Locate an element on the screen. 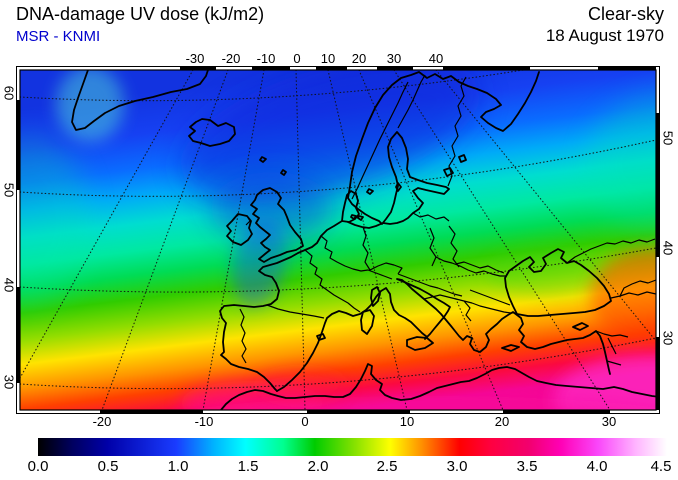  right-tick-label: 40 is located at coordinates (668, 248).